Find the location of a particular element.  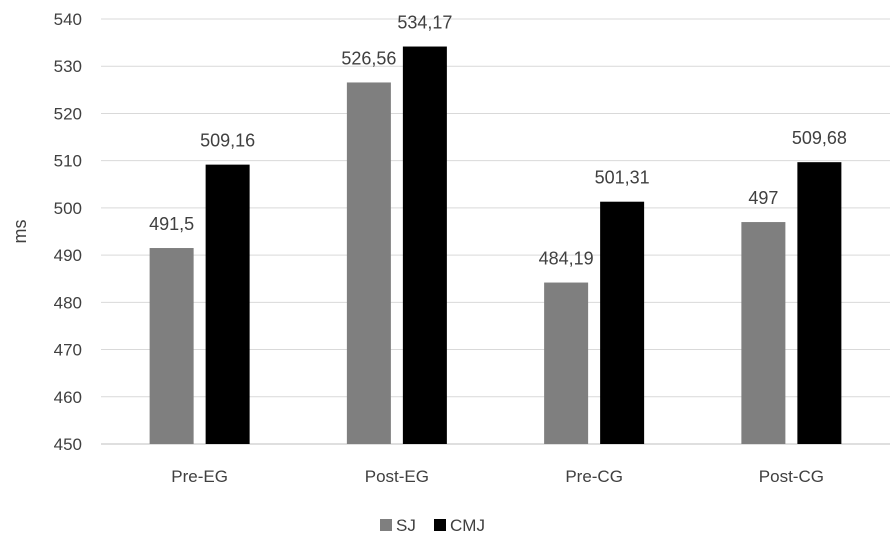

y-tick-label: 500 is located at coordinates (68, 208).